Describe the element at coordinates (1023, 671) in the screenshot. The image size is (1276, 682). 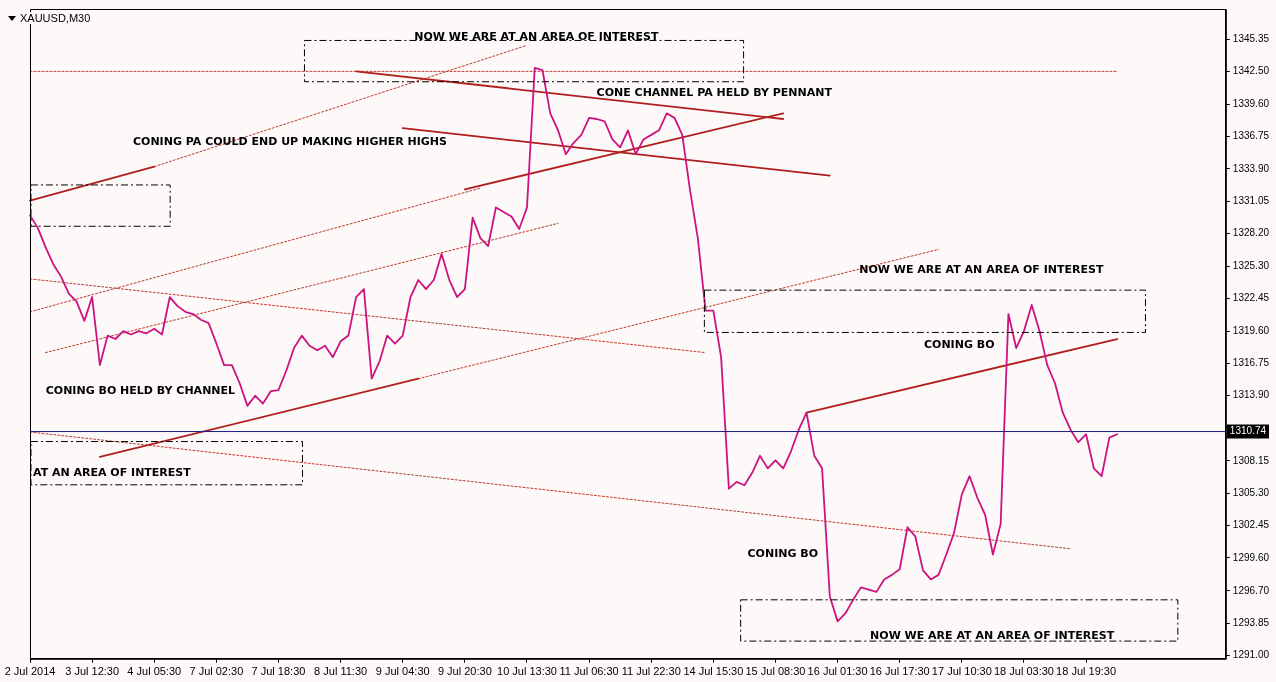
I see `x-tick-label: 18 Jul 03:30` at that location.